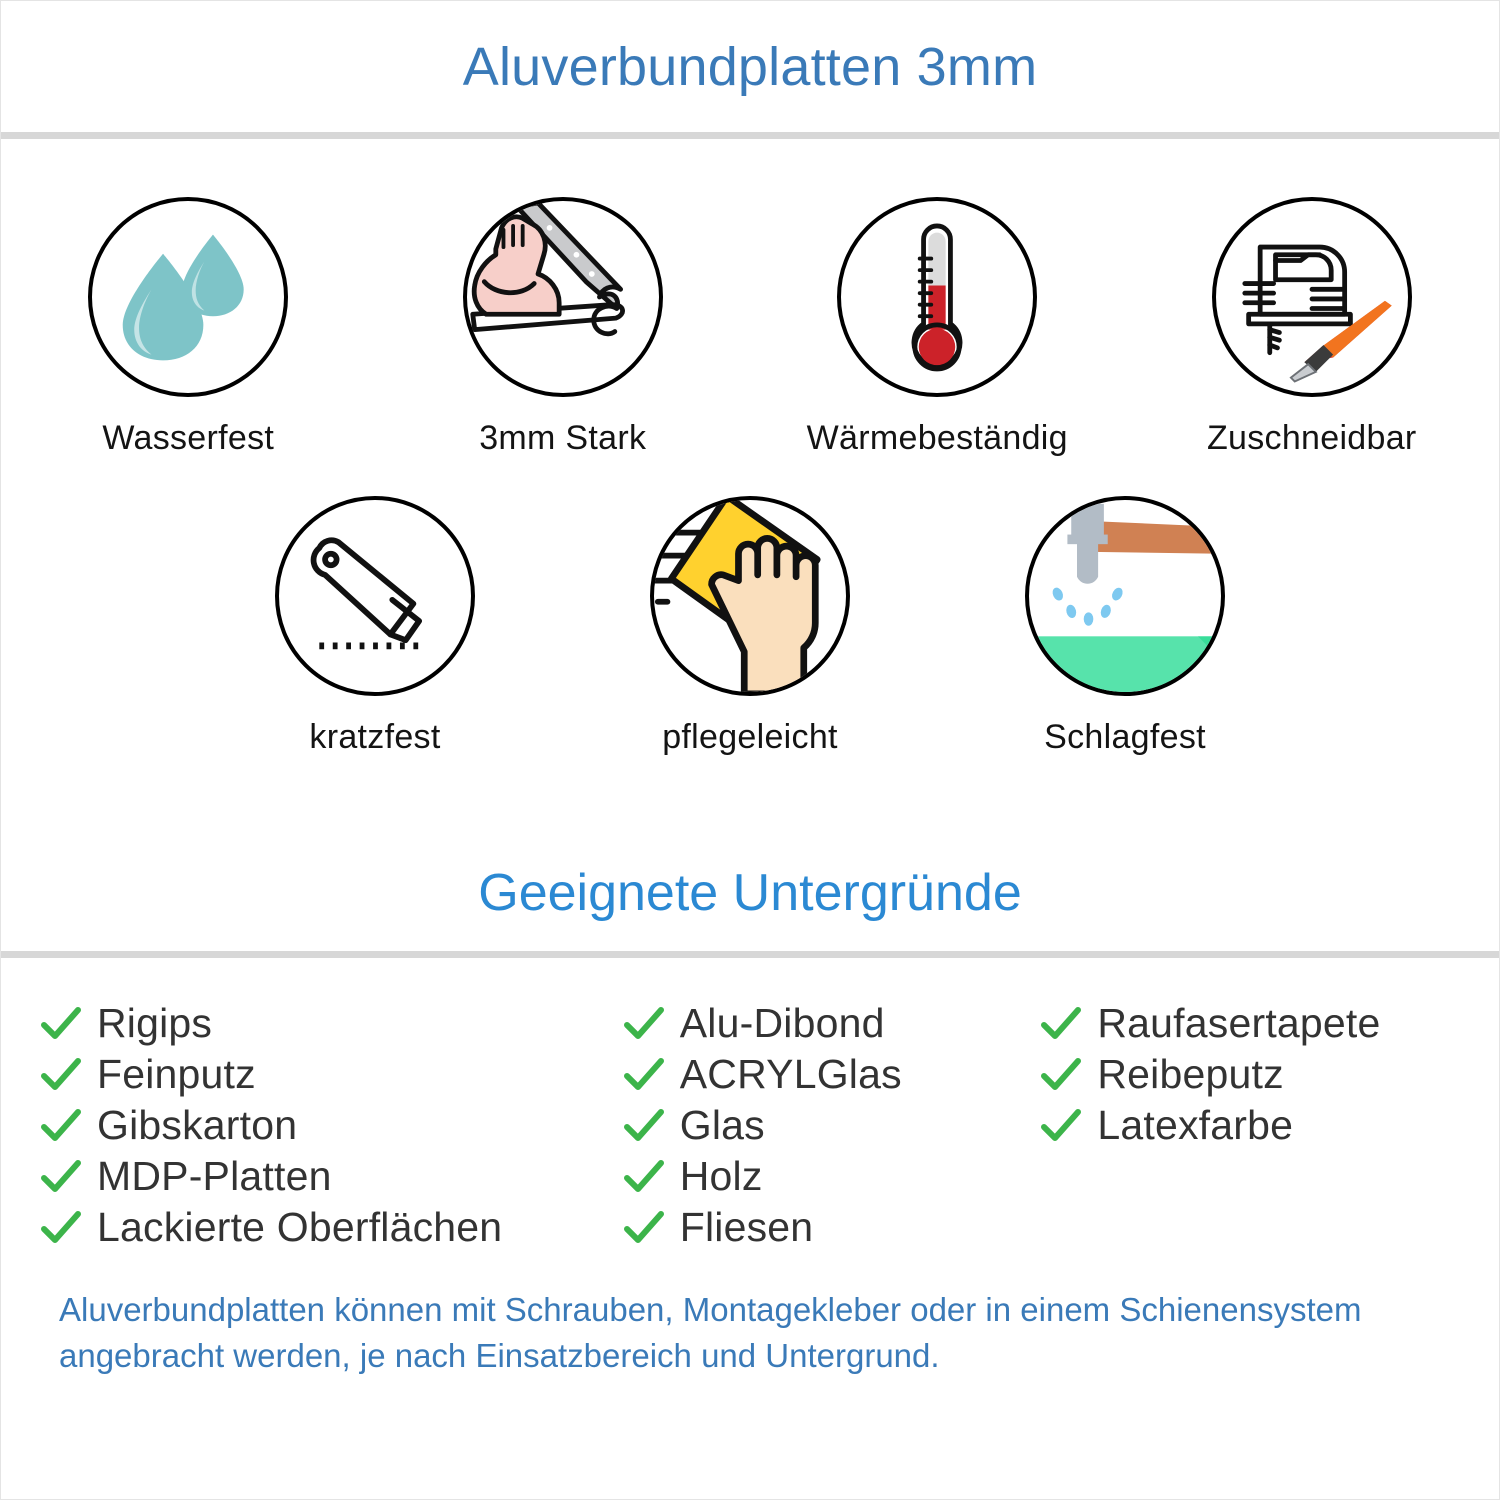  I want to click on feature-label: Wärmebeständig, so click(937, 438).